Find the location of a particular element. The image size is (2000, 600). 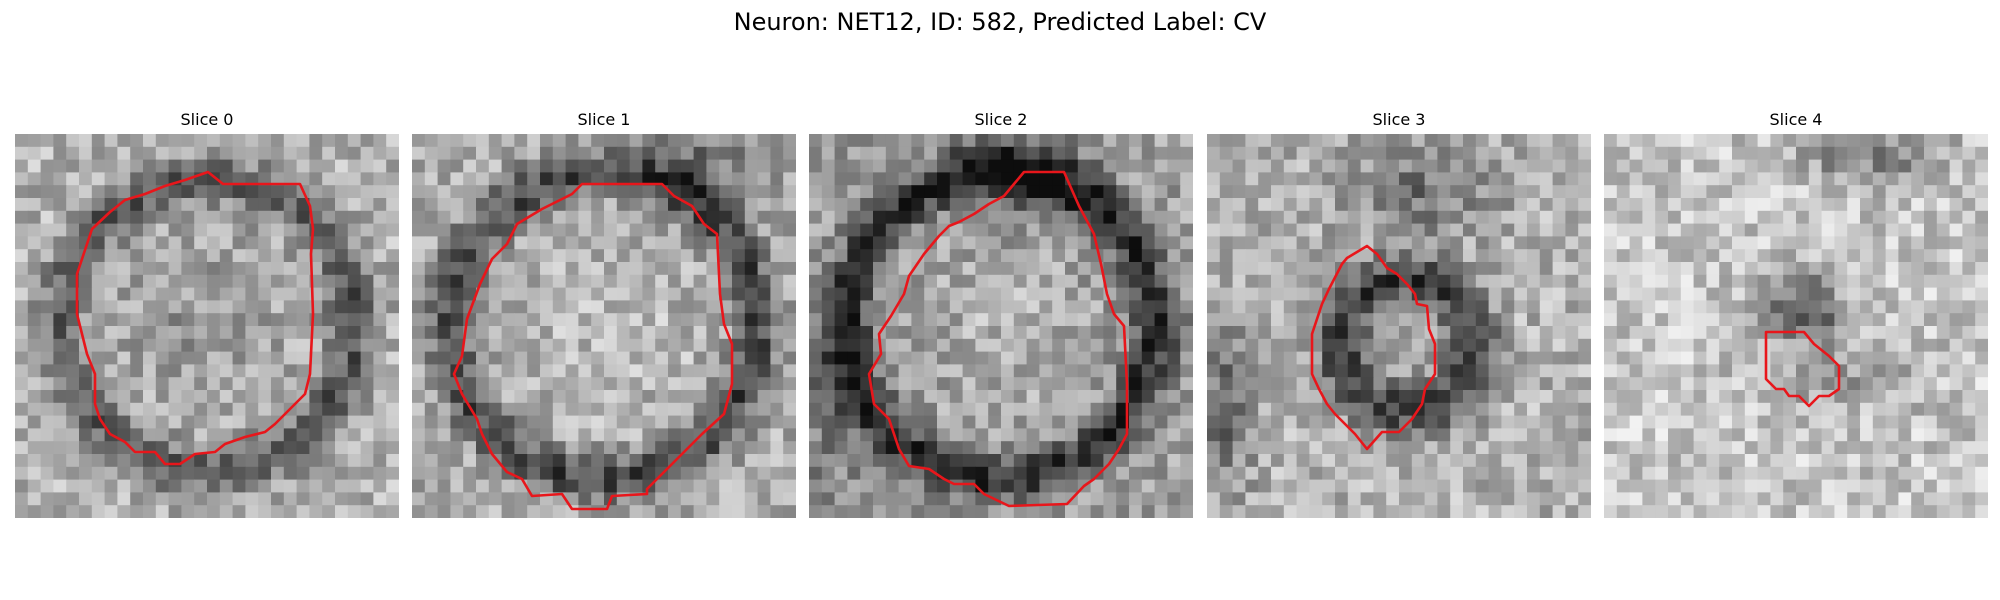

slice-0-contour is located at coordinates (195, 318).